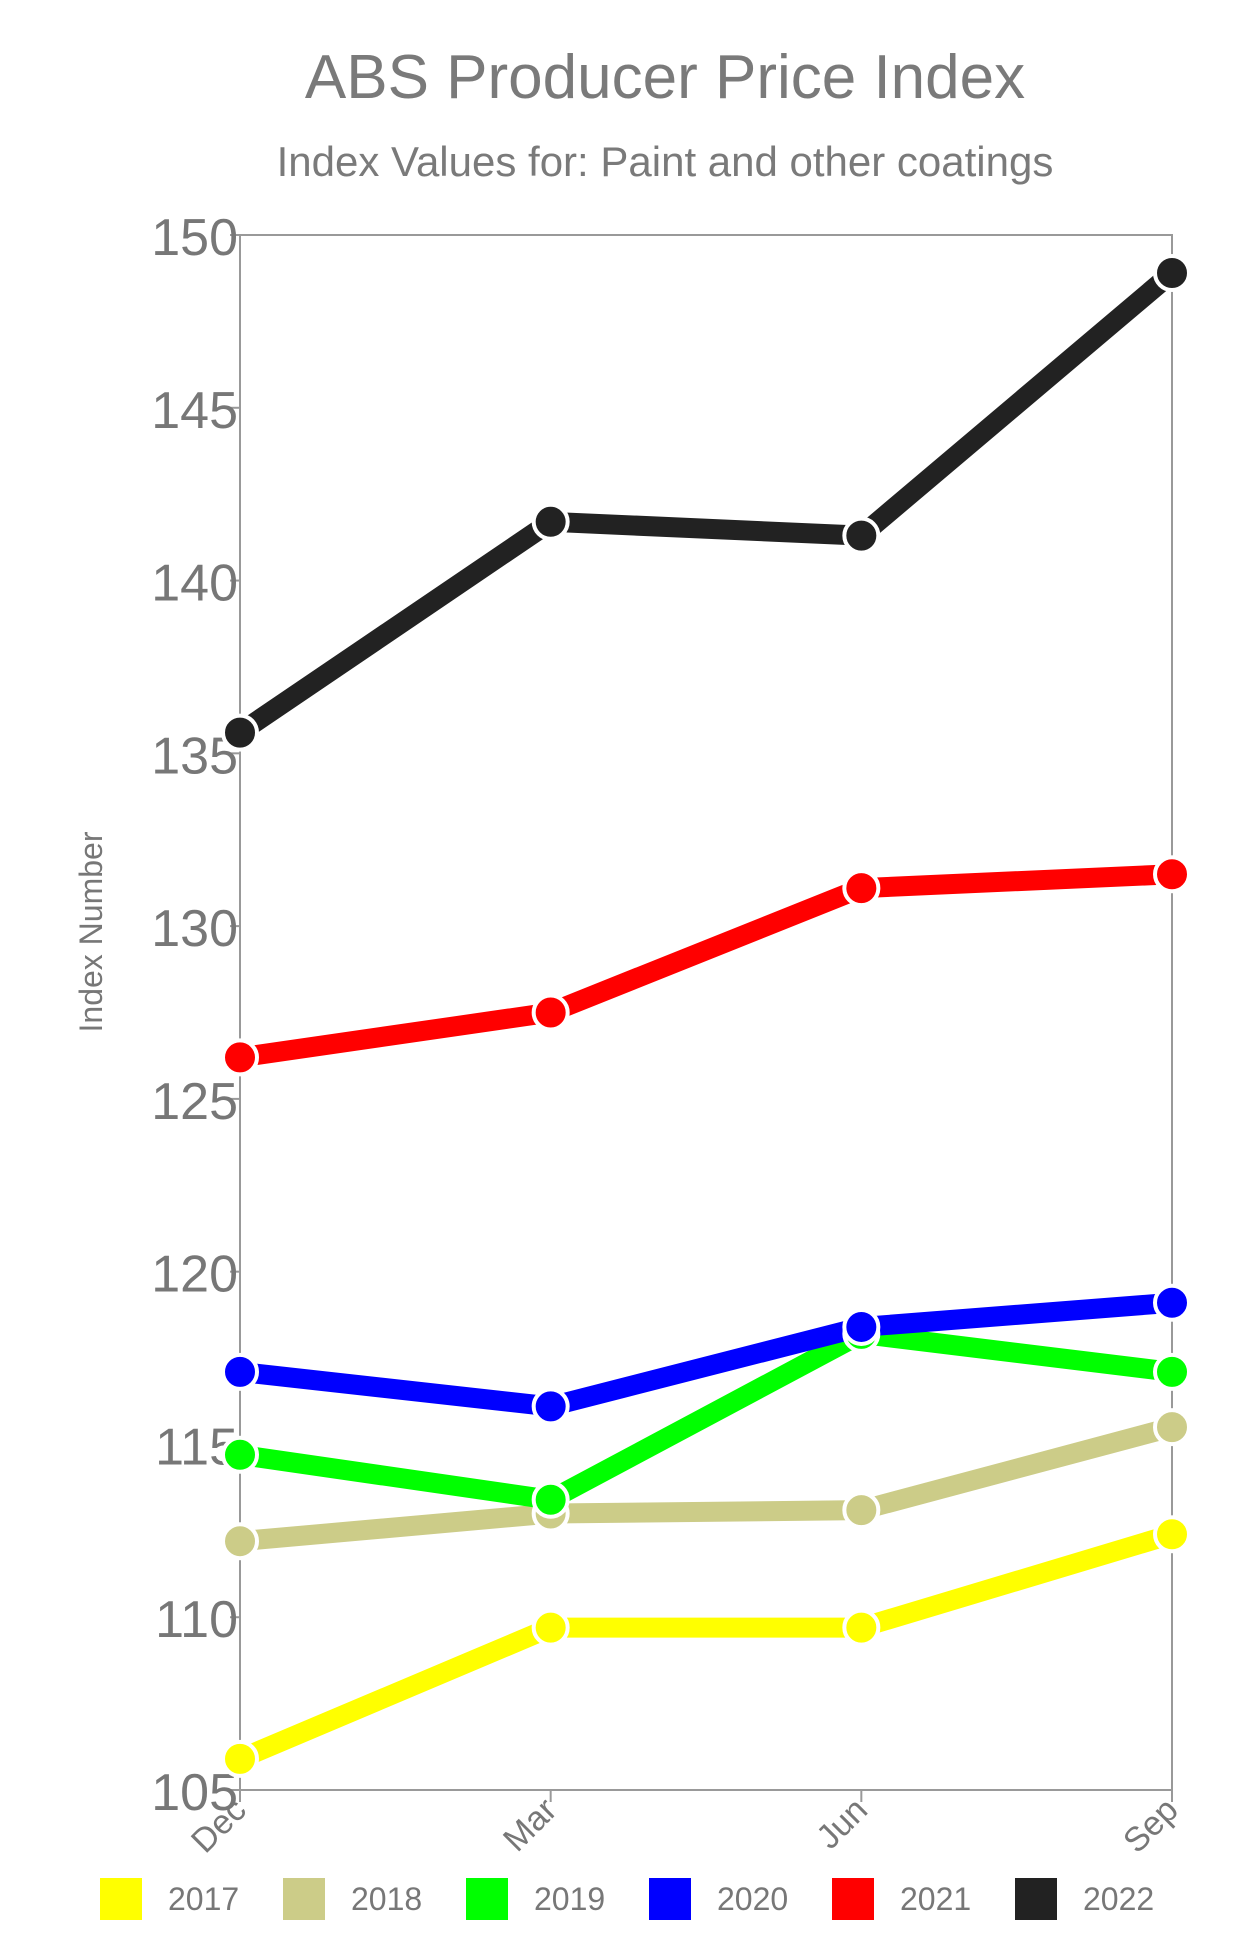  I want to click on legend: 2017 2018 2019 2020 2021 2022, so click(670, 1899).